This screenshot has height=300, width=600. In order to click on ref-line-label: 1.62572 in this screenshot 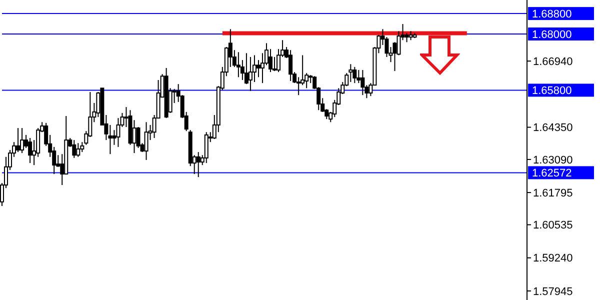, I will do `click(552, 174)`.